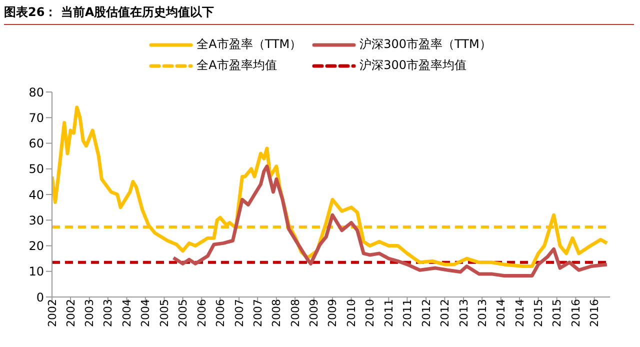 The image size is (640, 347). I want to click on y-tick-label: 30, so click(36, 220).